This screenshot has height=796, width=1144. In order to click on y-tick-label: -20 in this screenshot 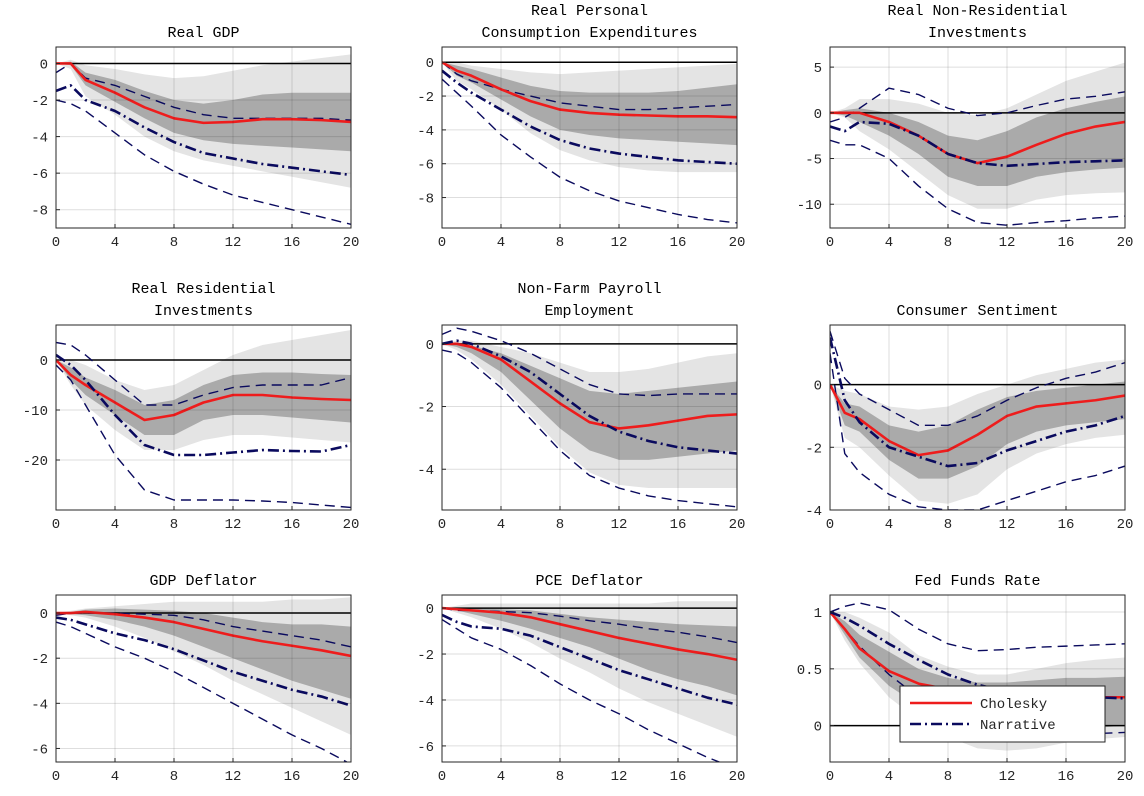, I will do `click(35, 462)`.